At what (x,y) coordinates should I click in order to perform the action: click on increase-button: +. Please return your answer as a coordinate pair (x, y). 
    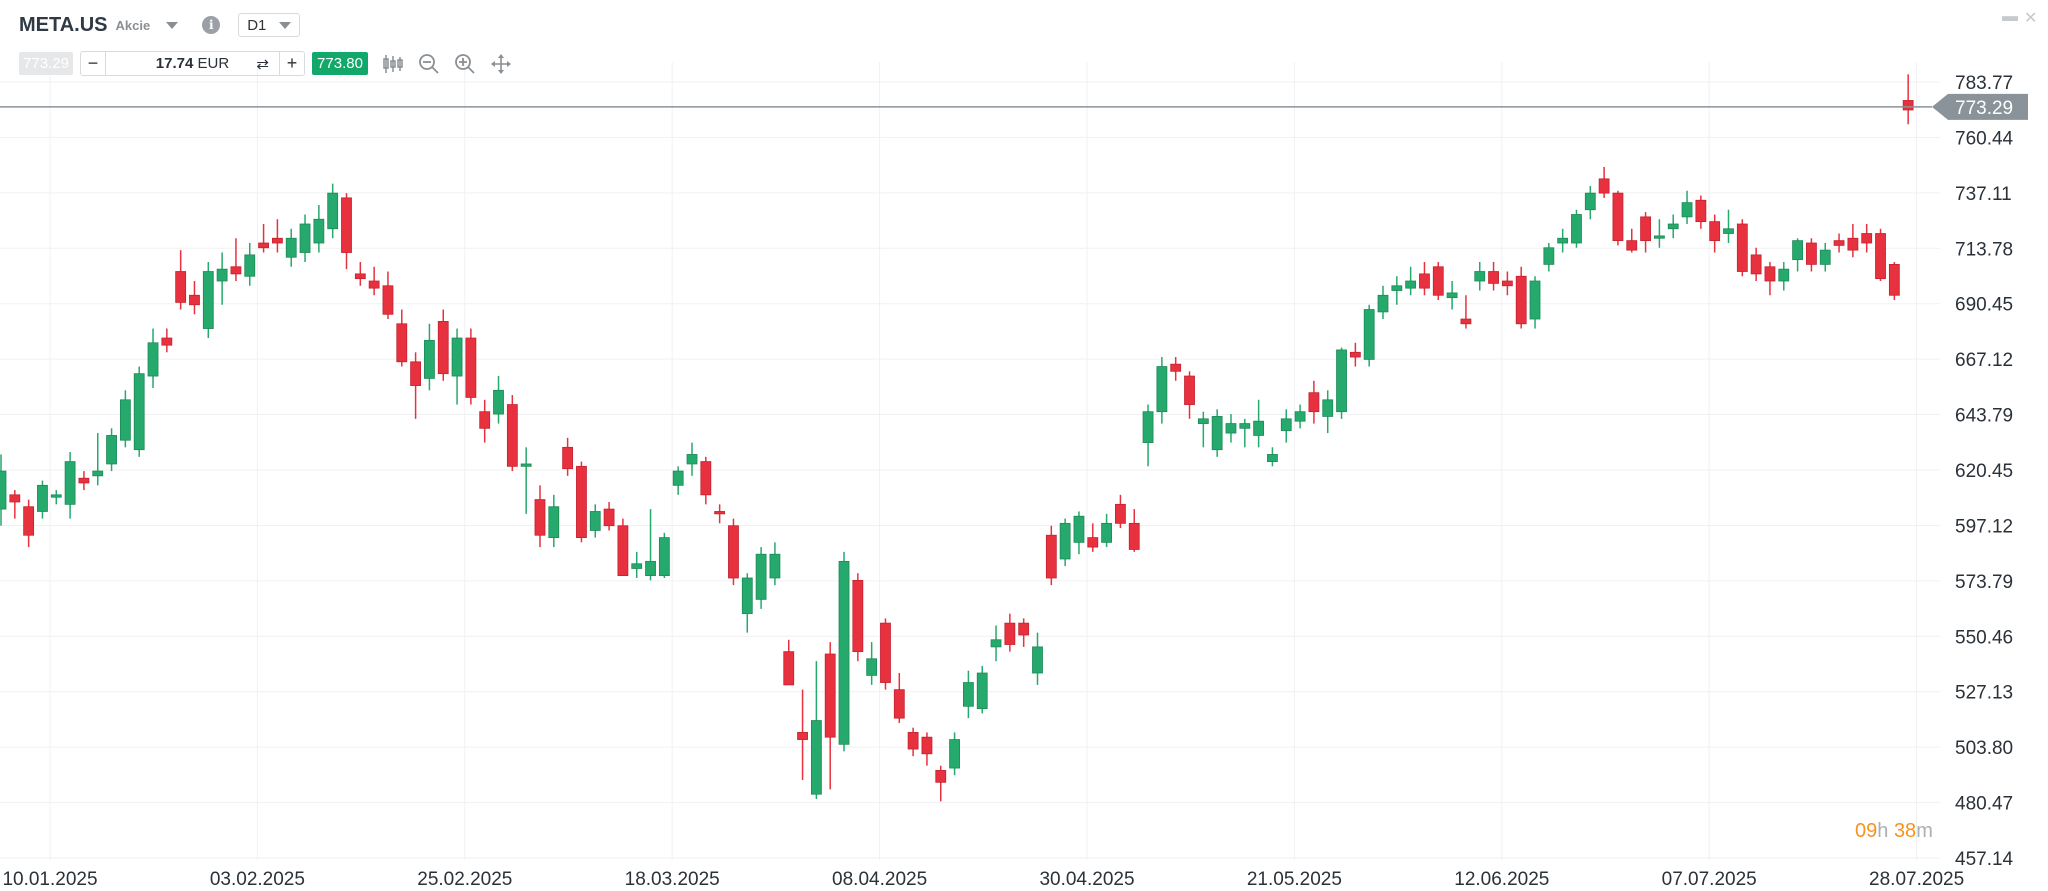
    Looking at the image, I should click on (292, 63).